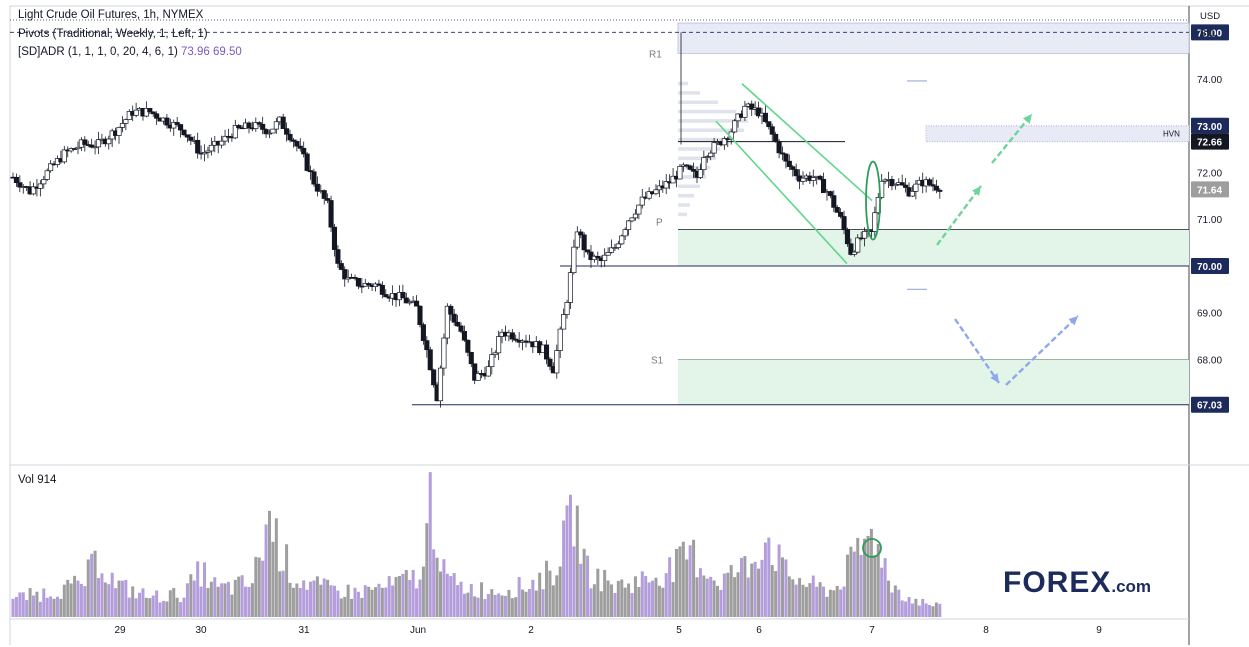 Image resolution: width=1249 pixels, height=647 pixels. What do you see at coordinates (807, 142) in the screenshot?
I see `channel-upper` at bounding box center [807, 142].